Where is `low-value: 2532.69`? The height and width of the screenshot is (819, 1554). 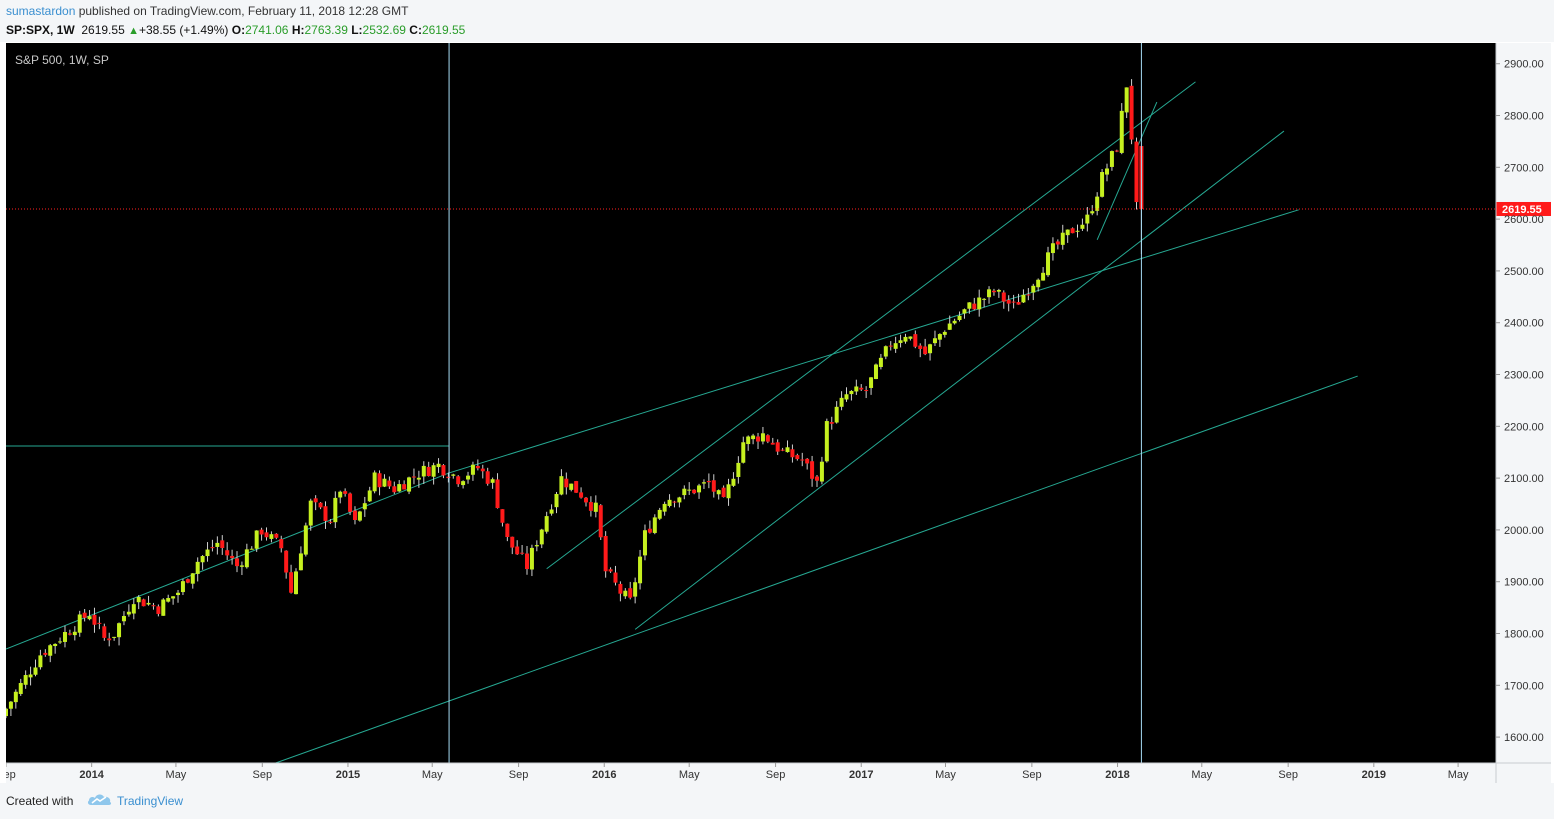 low-value: 2532.69 is located at coordinates (384, 30).